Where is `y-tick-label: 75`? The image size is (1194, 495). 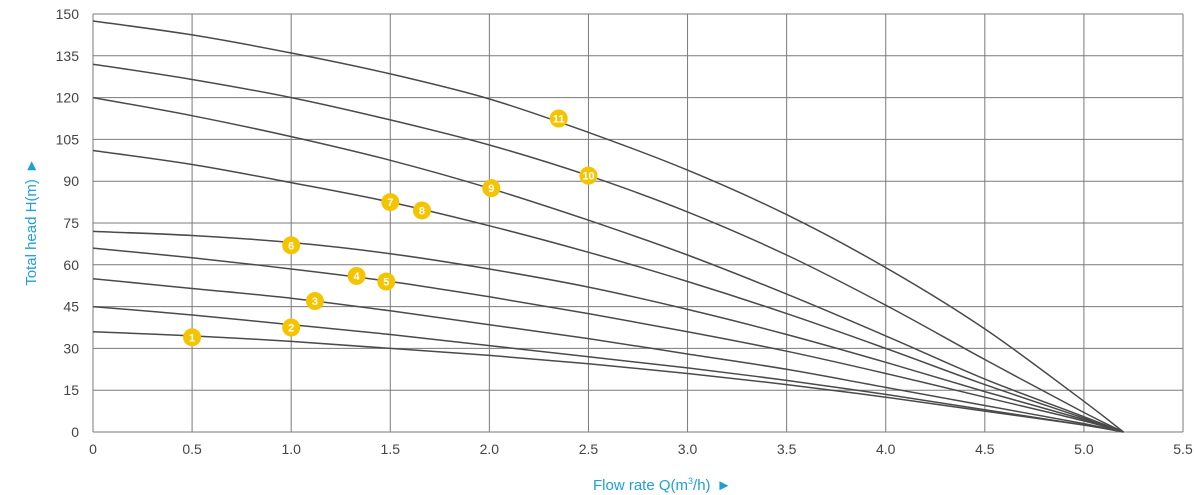
y-tick-label: 75 is located at coordinates (71, 223).